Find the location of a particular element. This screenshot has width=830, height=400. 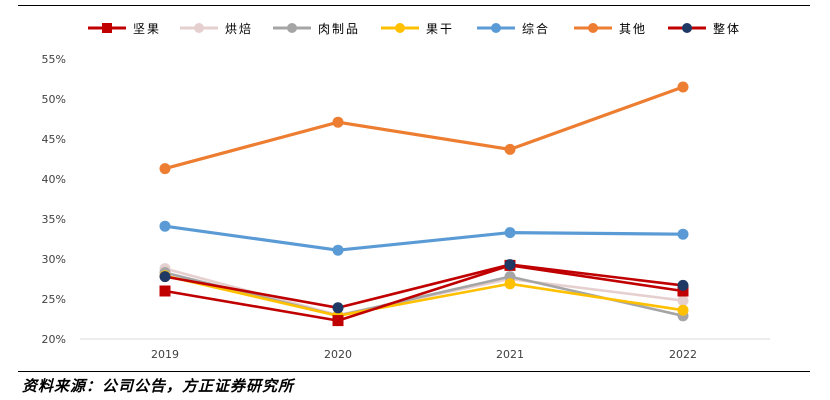

y-tick-label: 35% is located at coordinates (54, 219).